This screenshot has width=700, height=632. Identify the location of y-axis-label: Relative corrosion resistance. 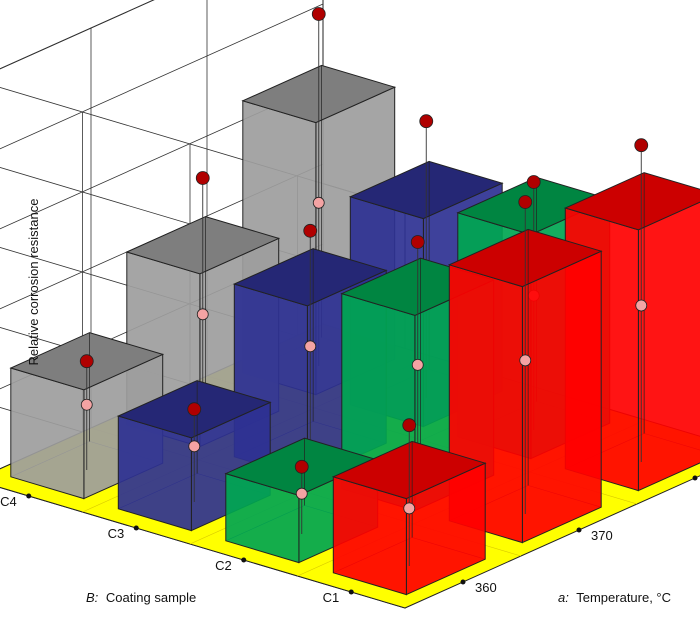
(33, 282).